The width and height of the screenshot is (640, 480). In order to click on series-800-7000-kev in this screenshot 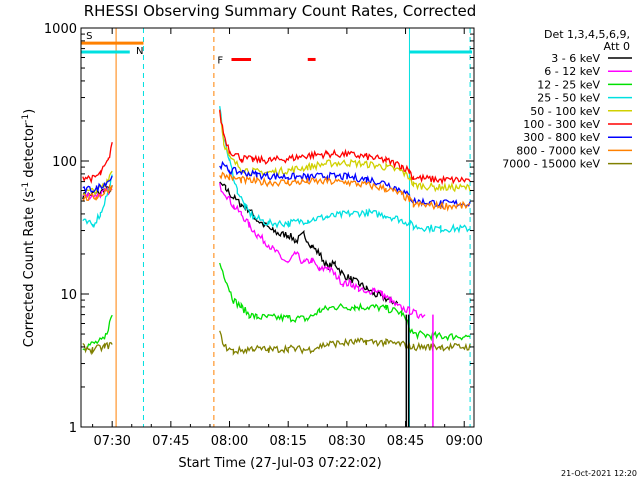, I will do `click(276, 191)`.